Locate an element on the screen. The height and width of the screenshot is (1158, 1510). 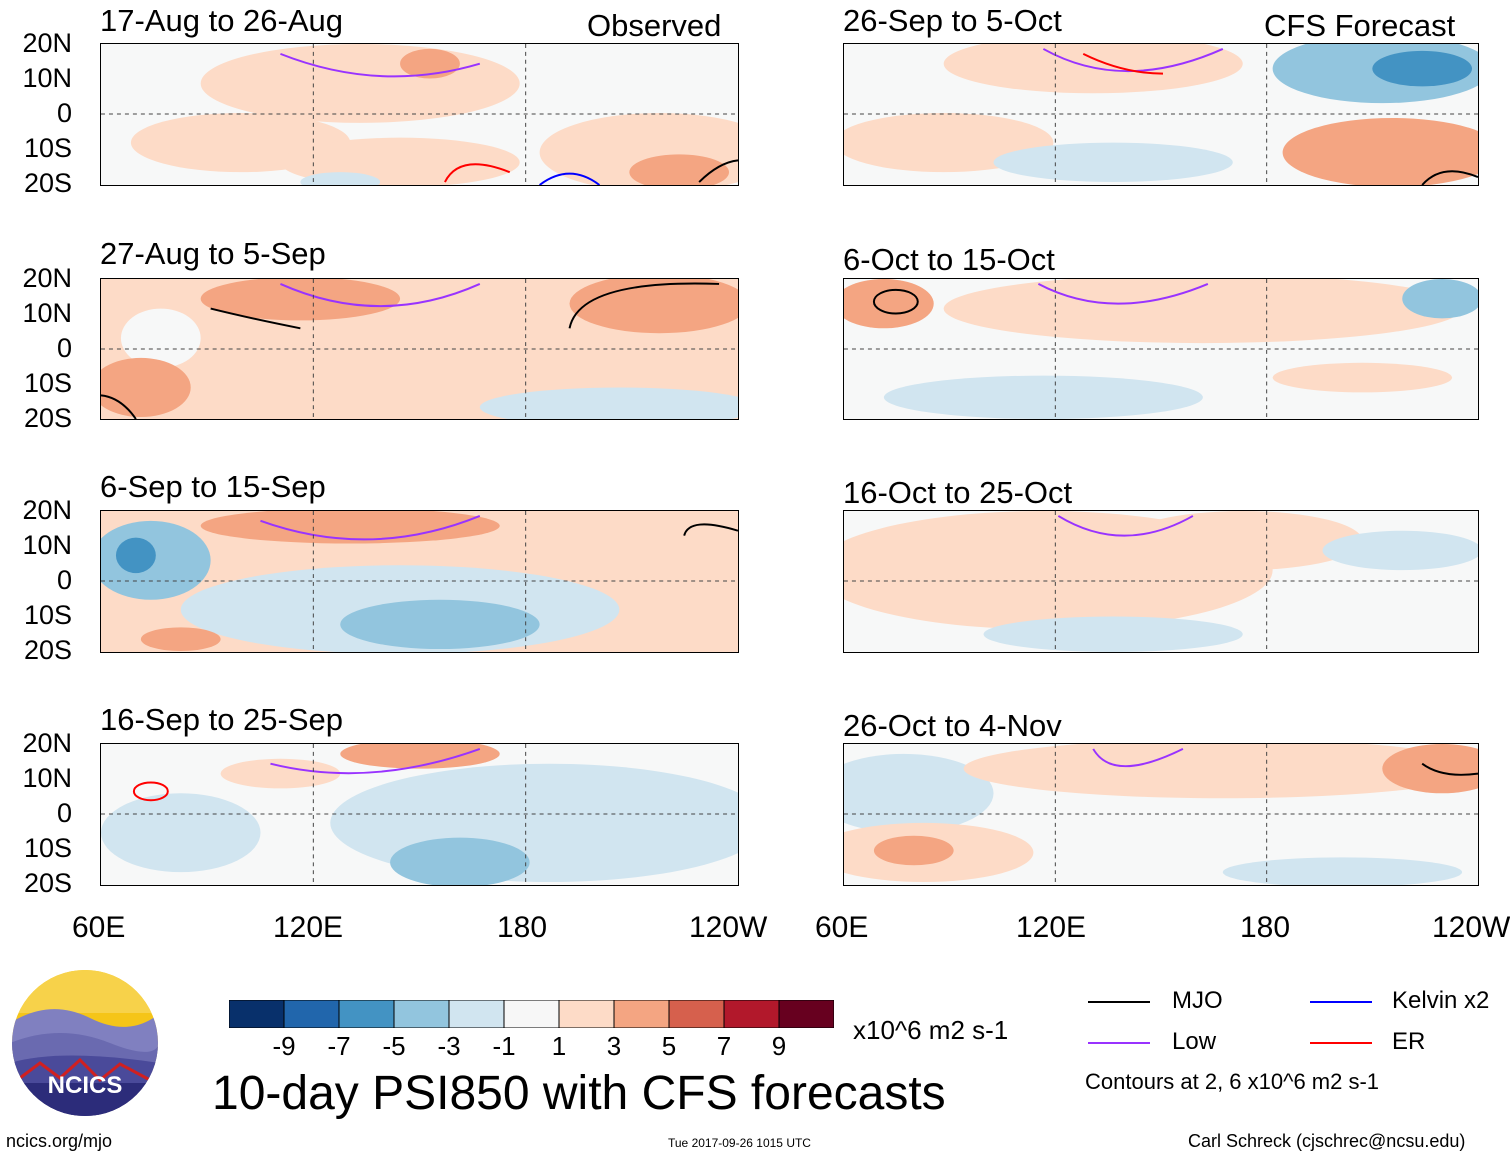
colorbar-label: 7 is located at coordinates (724, 1046).